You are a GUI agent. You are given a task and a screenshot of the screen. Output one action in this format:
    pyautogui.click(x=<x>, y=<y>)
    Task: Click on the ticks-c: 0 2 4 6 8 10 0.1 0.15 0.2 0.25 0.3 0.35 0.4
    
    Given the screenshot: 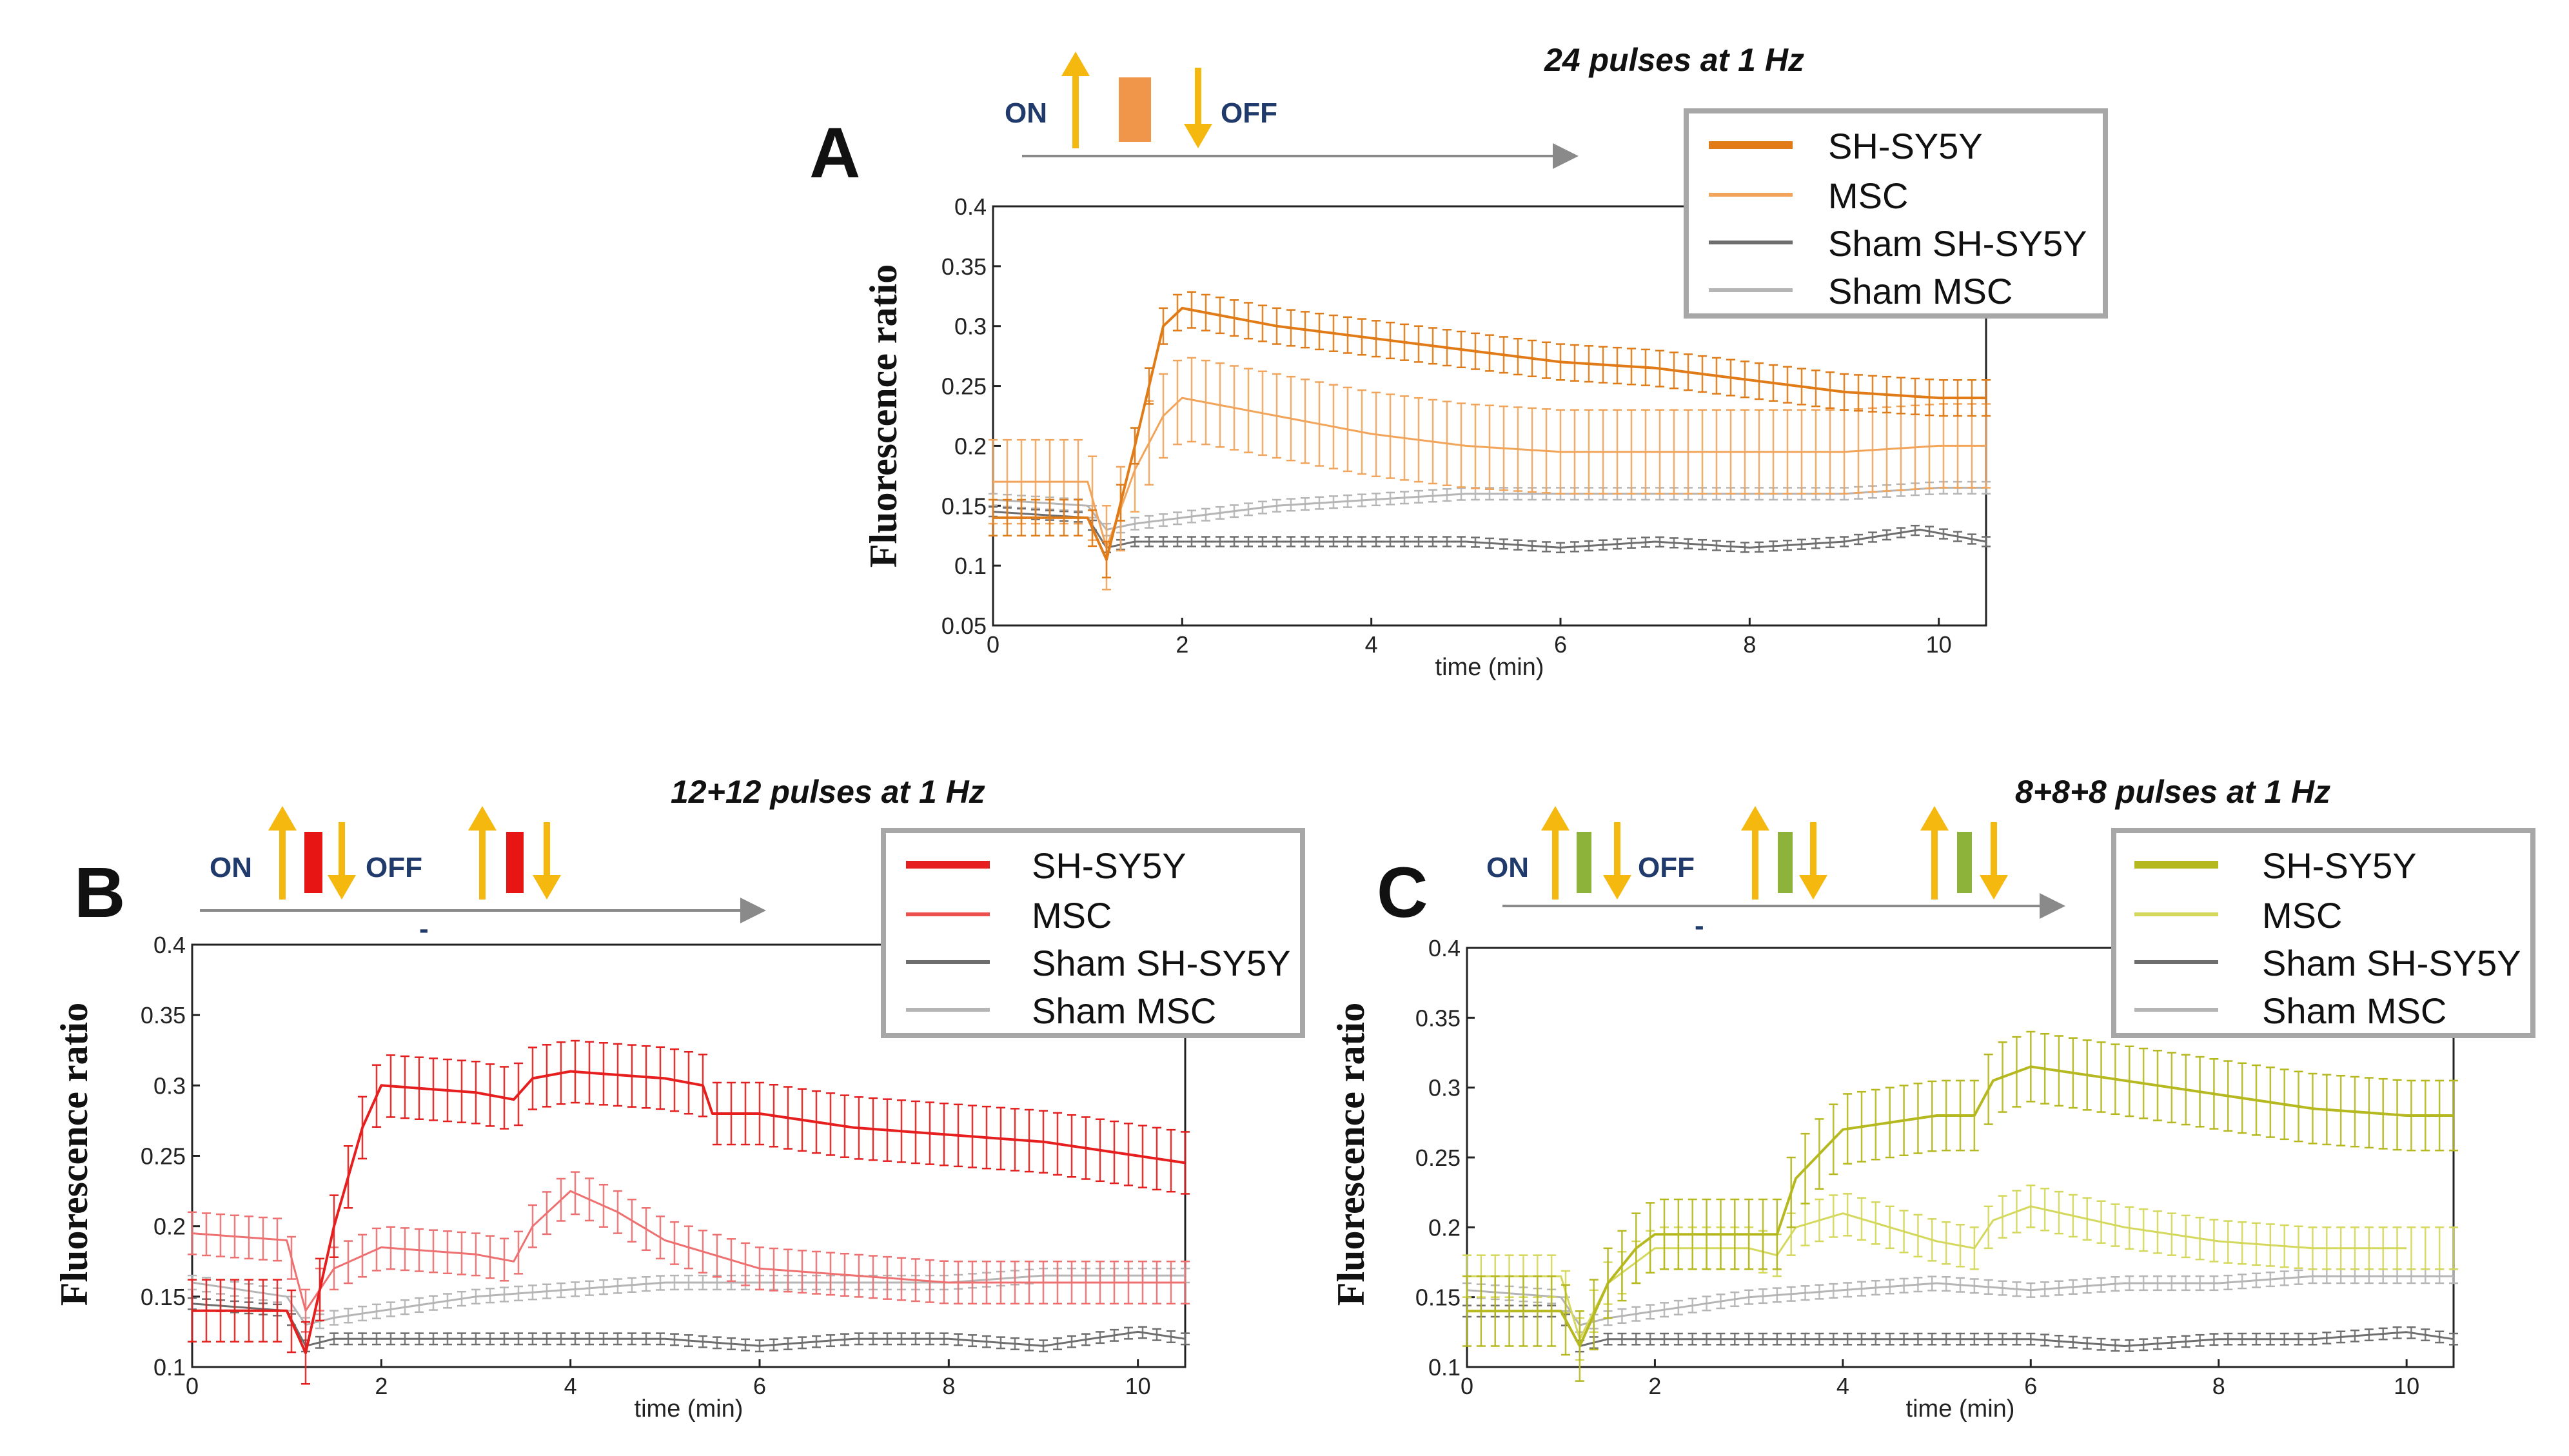 What is the action you would take?
    pyautogui.click(x=1917, y=1167)
    